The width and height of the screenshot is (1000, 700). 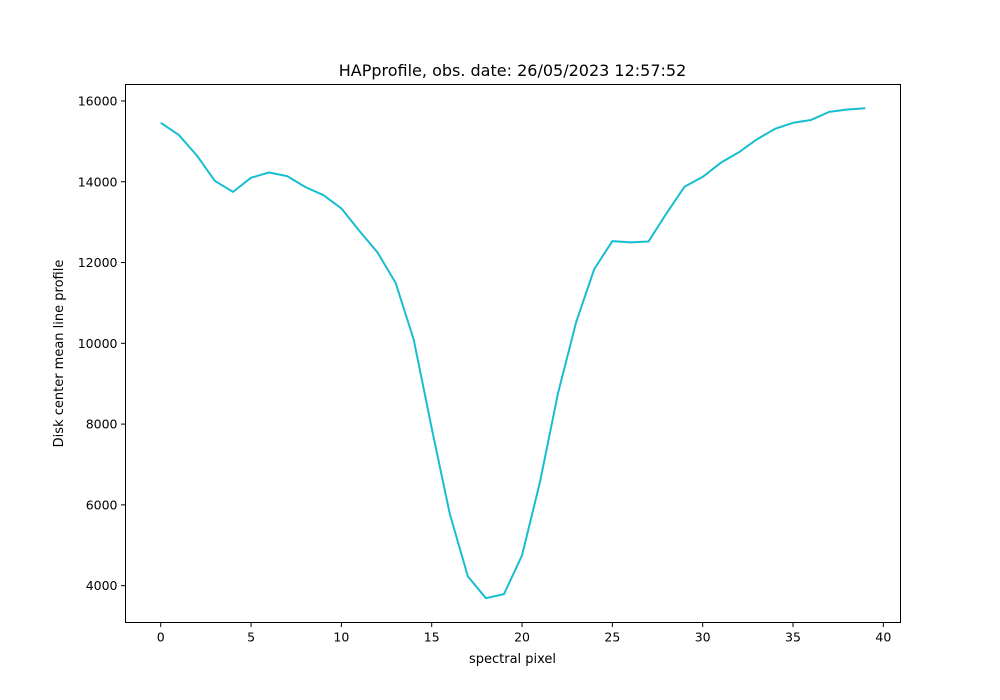 What do you see at coordinates (161, 637) in the screenshot?
I see `x-tick-label: 0` at bounding box center [161, 637].